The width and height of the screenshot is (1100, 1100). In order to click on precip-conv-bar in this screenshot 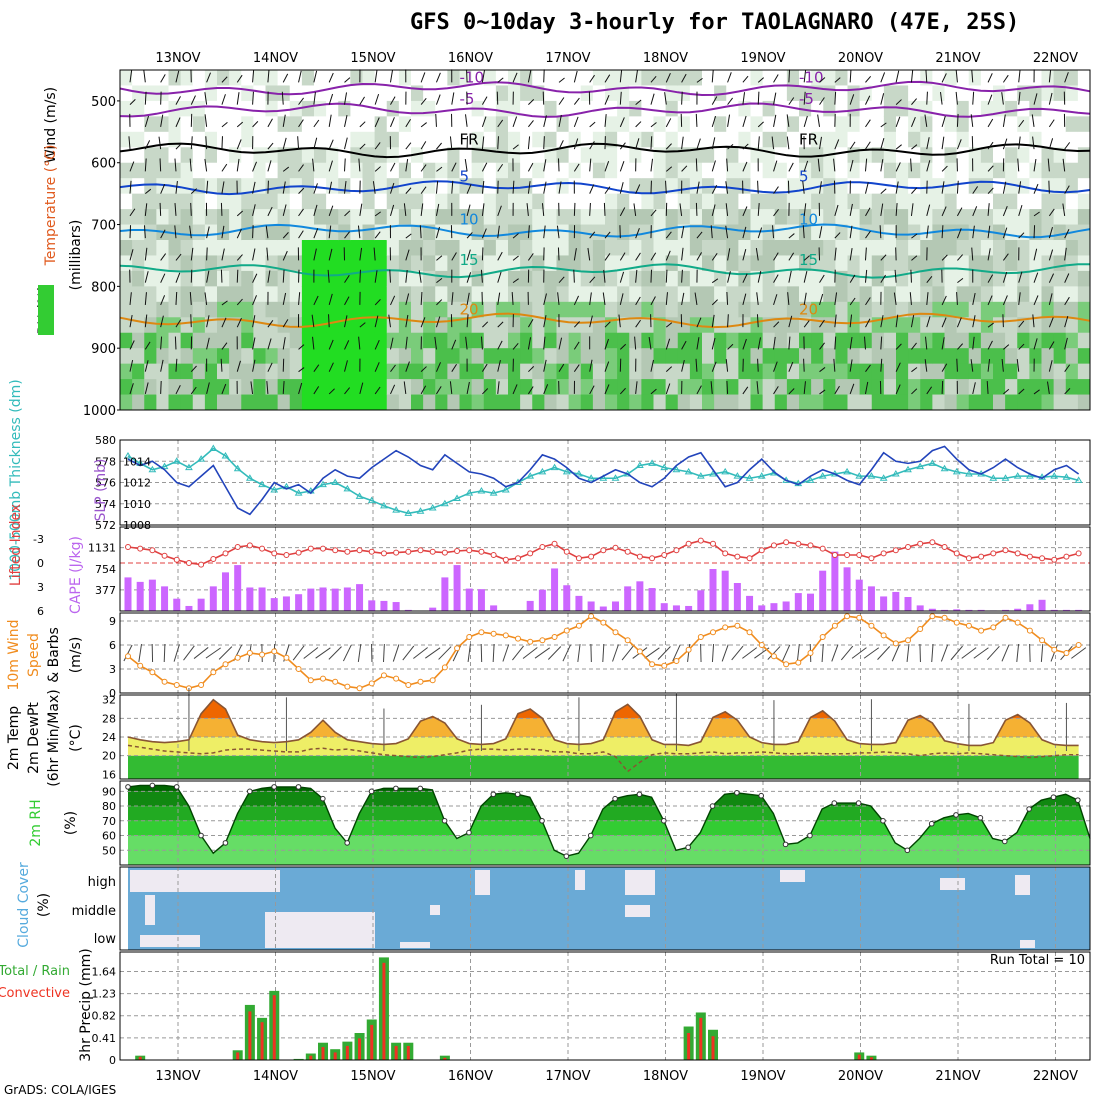, I will do `click(262, 1041)`.